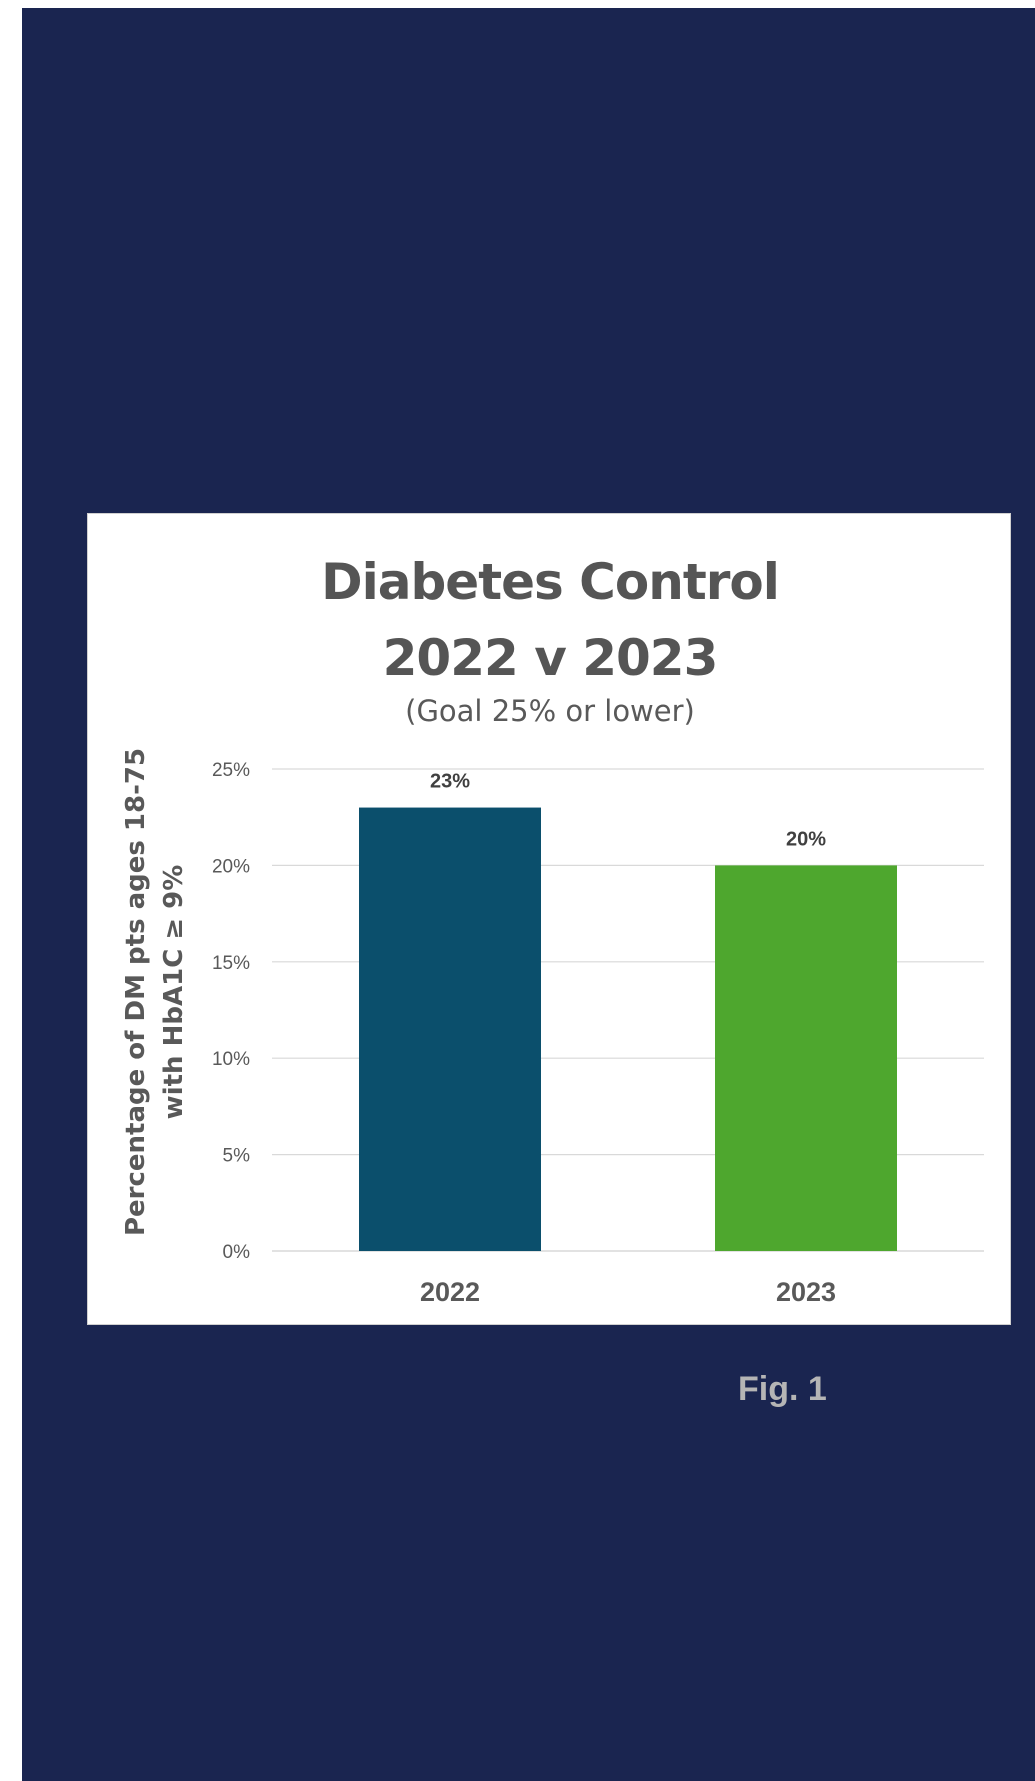  I want to click on bar-2023, so click(806, 1058).